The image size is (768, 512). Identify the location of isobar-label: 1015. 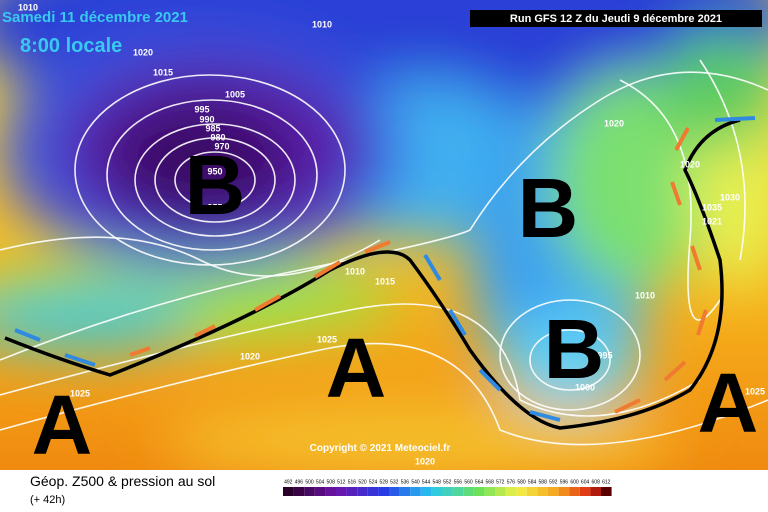
(385, 281).